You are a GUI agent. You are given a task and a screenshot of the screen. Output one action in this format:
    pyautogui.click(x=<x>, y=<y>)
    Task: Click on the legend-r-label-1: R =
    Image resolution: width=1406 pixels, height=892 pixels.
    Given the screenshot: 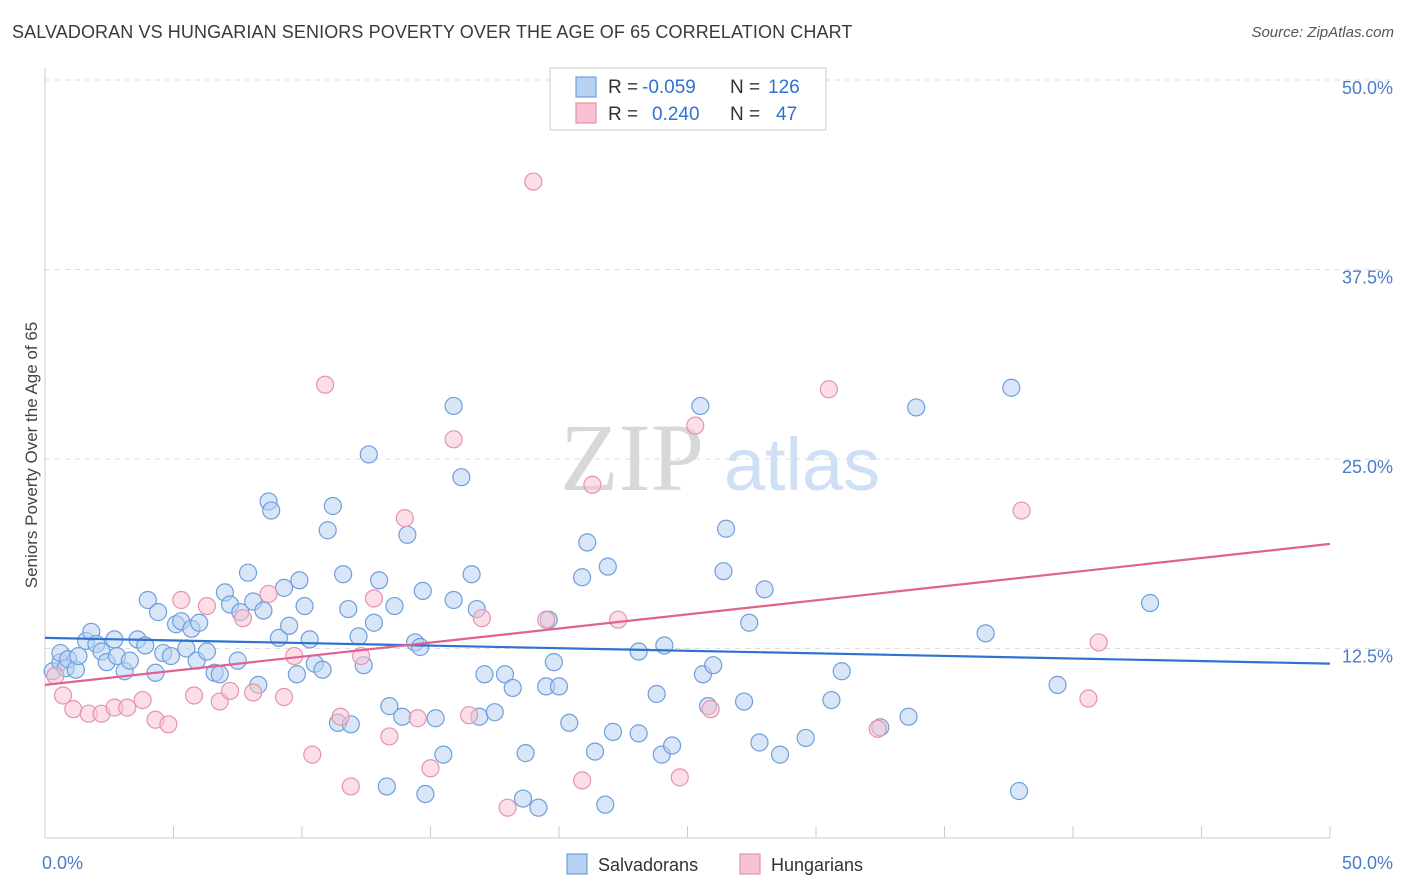 What is the action you would take?
    pyautogui.click(x=623, y=87)
    